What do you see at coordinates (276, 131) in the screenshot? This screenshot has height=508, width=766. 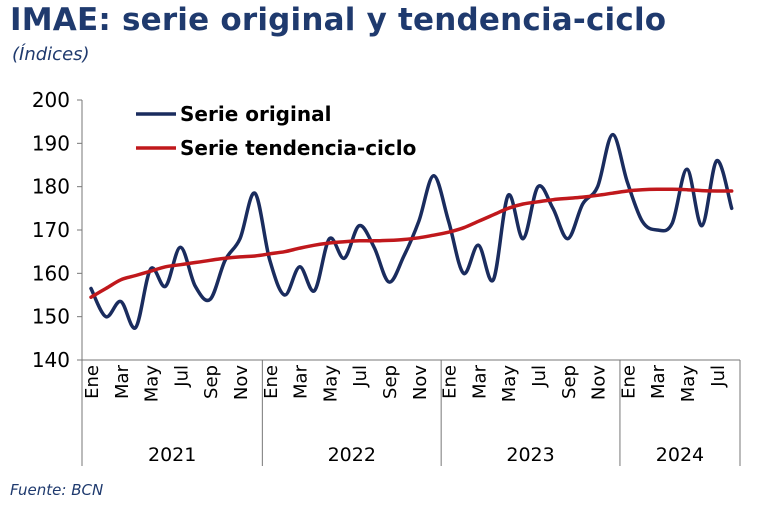 I see `legend: Serie original Serie tendencia-ciclo` at bounding box center [276, 131].